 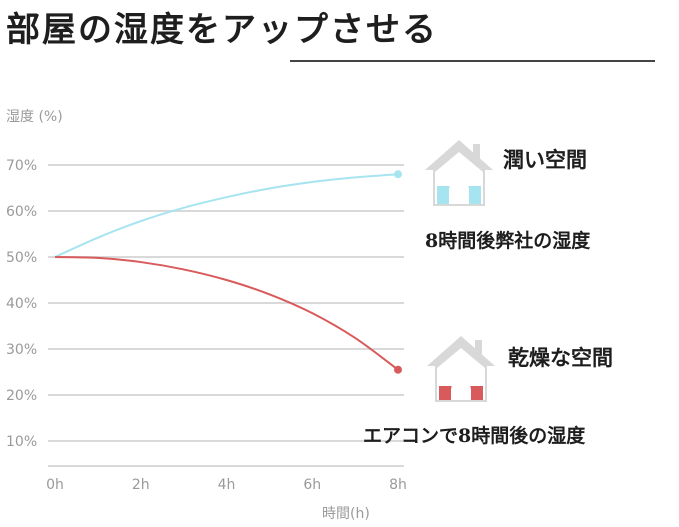 What do you see at coordinates (21, 258) in the screenshot?
I see `y-tick-label: 50%` at bounding box center [21, 258].